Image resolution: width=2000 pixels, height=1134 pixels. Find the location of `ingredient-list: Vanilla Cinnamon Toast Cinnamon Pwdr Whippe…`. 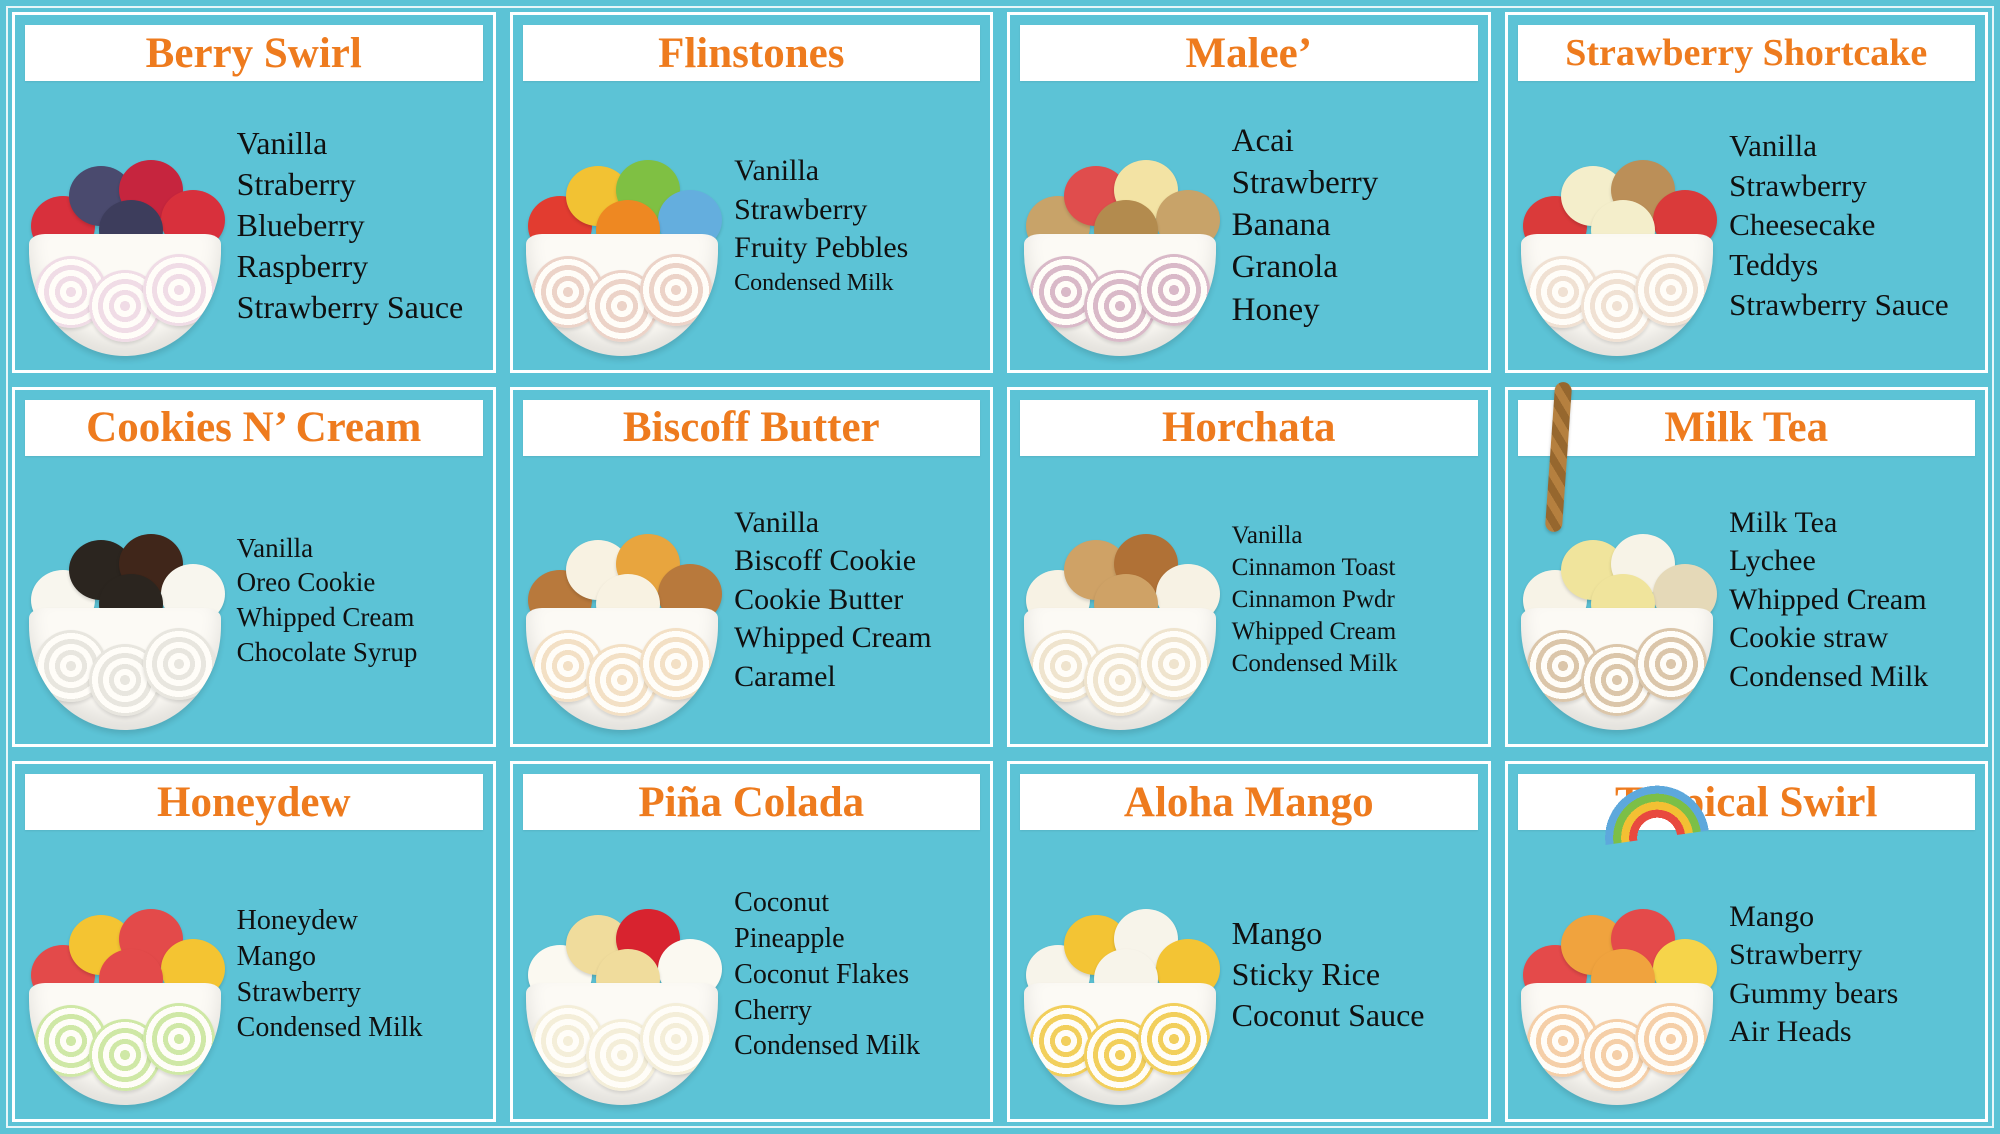

ingredient-list: Vanilla Cinnamon Toast Cinnamon Pwdr Whippe… is located at coordinates (1359, 600).